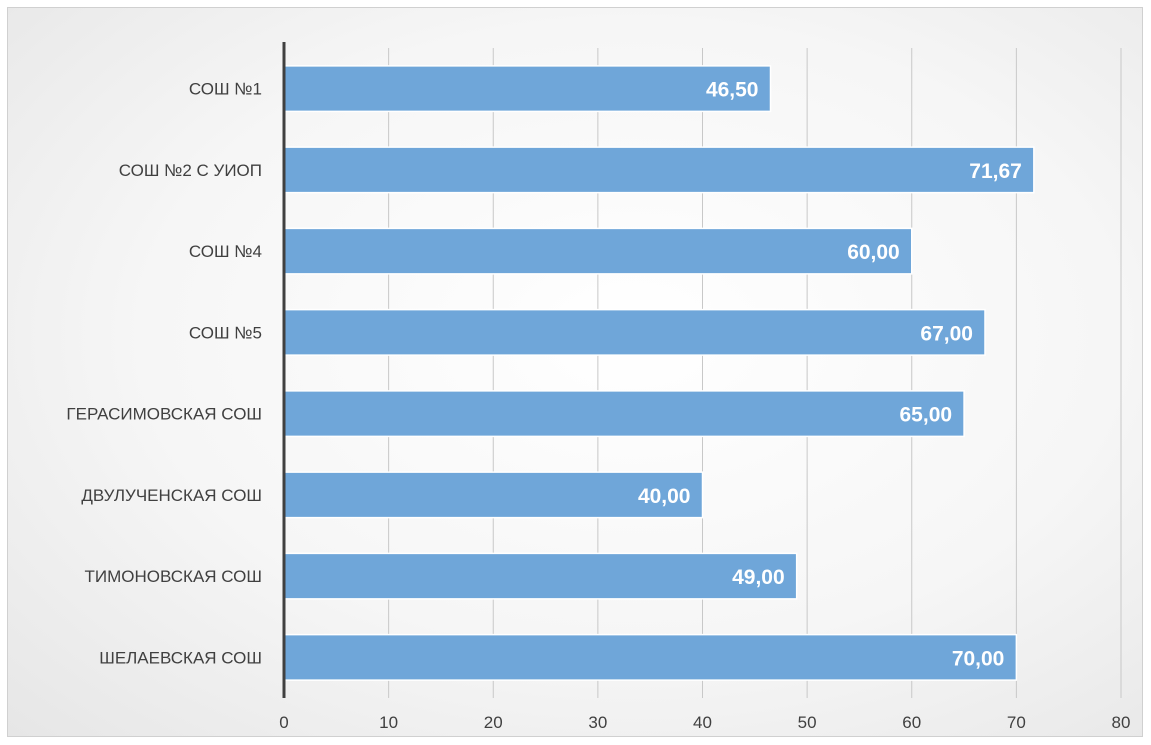  What do you see at coordinates (597, 722) in the screenshot?
I see `tick-label-30: 30` at bounding box center [597, 722].